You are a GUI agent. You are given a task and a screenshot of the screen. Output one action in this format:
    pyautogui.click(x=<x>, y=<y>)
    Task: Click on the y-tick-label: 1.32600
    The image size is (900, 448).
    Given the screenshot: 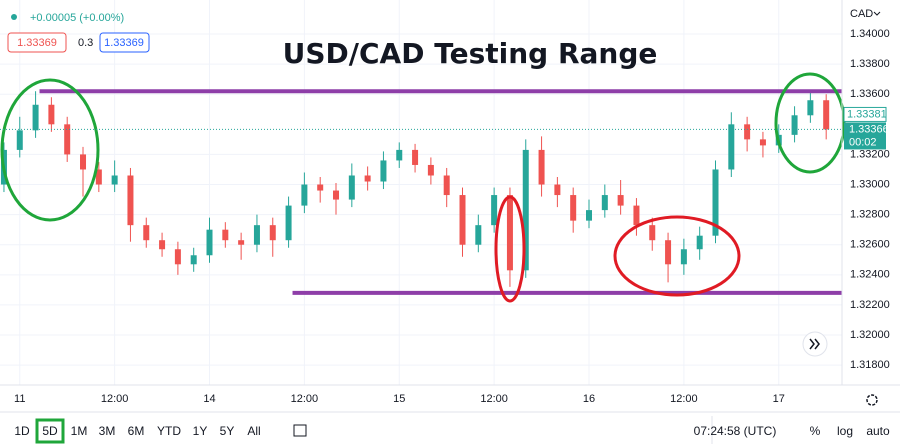 What is the action you would take?
    pyautogui.click(x=870, y=245)
    